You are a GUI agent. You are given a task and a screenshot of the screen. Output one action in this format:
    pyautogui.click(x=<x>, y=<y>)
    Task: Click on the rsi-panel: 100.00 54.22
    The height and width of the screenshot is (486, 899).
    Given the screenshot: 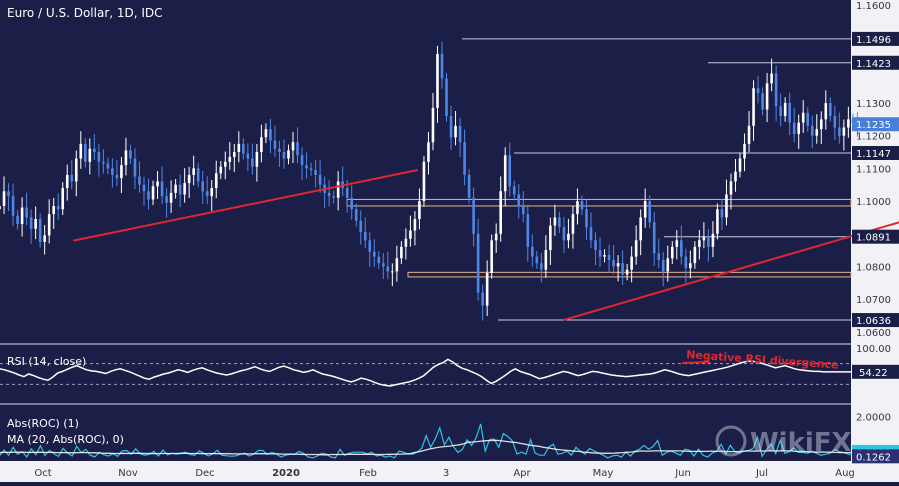 What is the action you would take?
    pyautogui.click(x=449, y=365)
    